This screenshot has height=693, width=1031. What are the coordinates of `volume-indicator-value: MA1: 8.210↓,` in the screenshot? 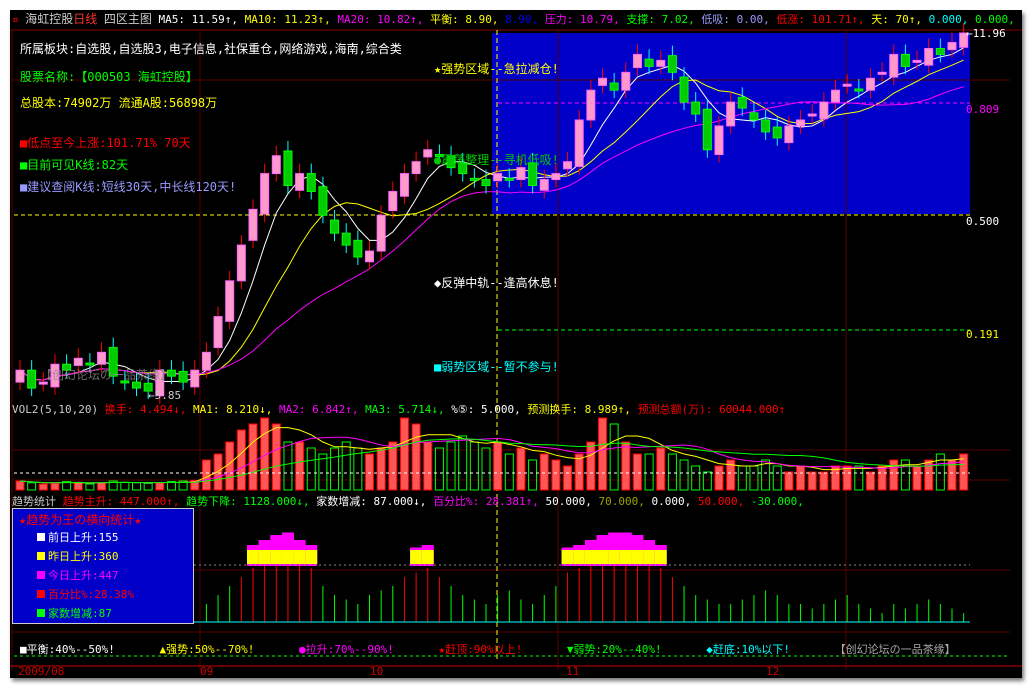 It's located at (236, 409).